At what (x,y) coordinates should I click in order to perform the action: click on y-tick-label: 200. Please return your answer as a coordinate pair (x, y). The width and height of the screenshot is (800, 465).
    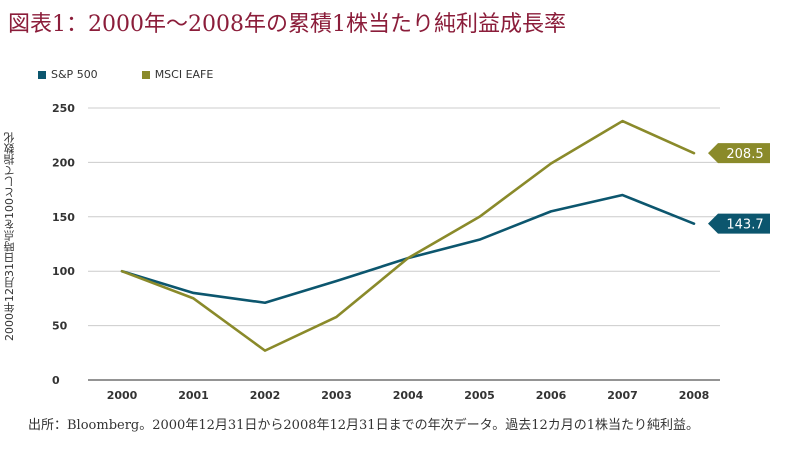
    Looking at the image, I should click on (63, 162).